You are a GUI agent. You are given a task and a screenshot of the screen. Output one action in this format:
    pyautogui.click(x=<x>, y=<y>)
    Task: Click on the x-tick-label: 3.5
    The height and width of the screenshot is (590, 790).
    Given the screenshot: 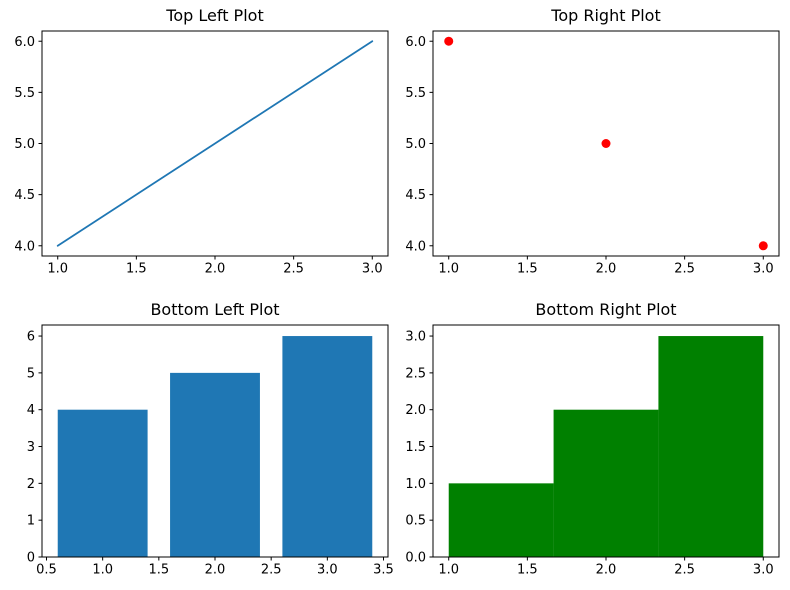 What is the action you would take?
    pyautogui.click(x=383, y=570)
    